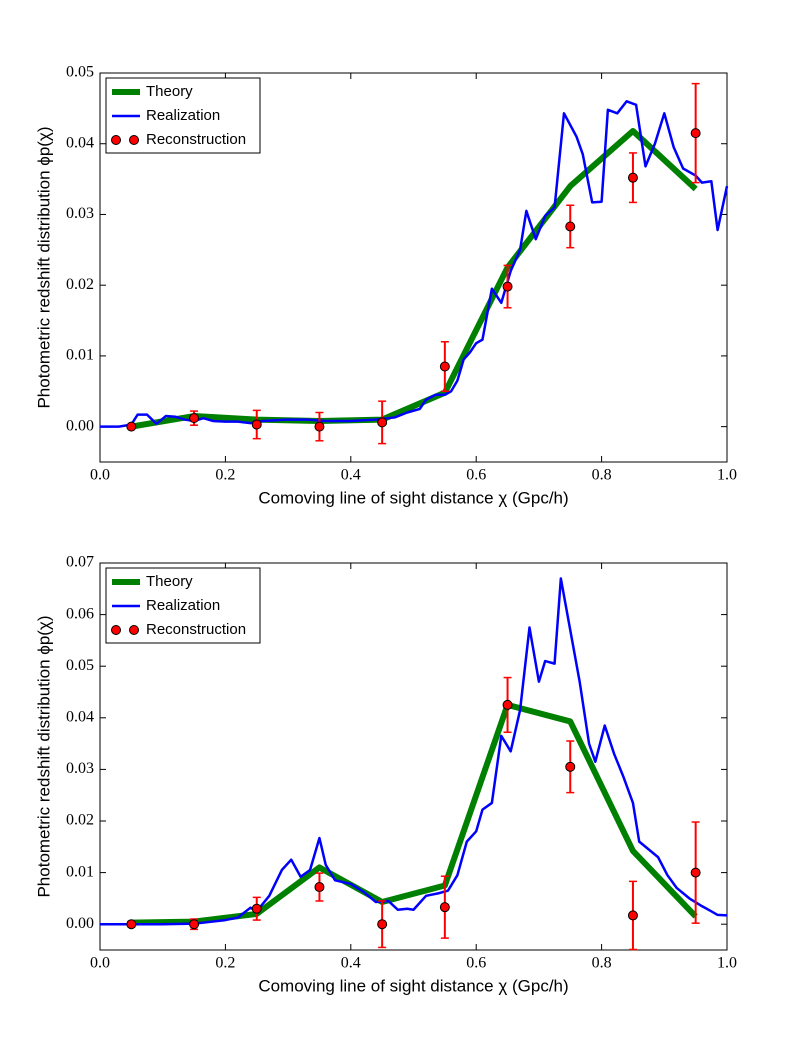 This screenshot has width=808, height=1057. Describe the element at coordinates (80, 613) in the screenshot. I see `y-tick-label: 0.06` at that location.